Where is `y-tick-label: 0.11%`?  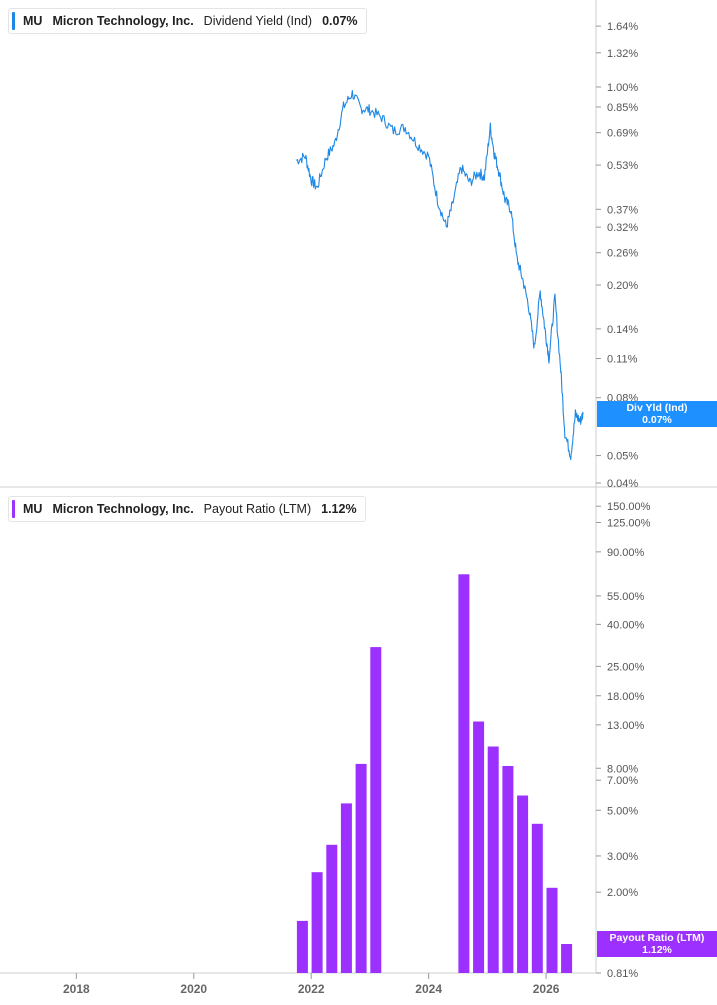
y-tick-label: 0.11% is located at coordinates (622, 360).